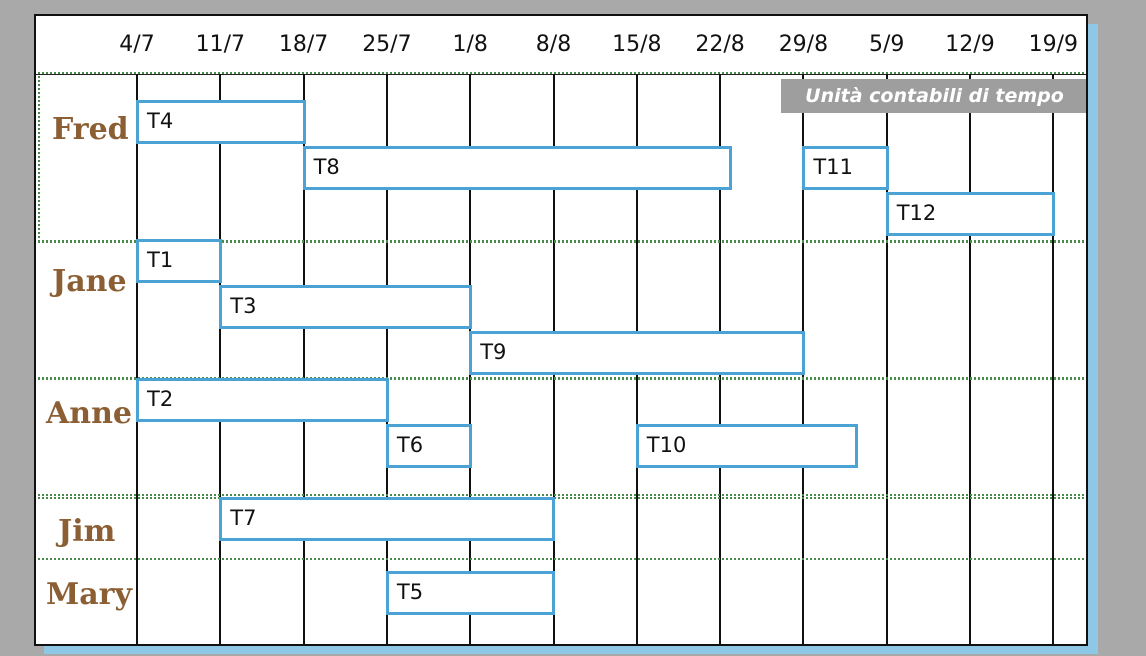  What do you see at coordinates (262, 400) in the screenshot?
I see `task-bar-t2: T2` at bounding box center [262, 400].